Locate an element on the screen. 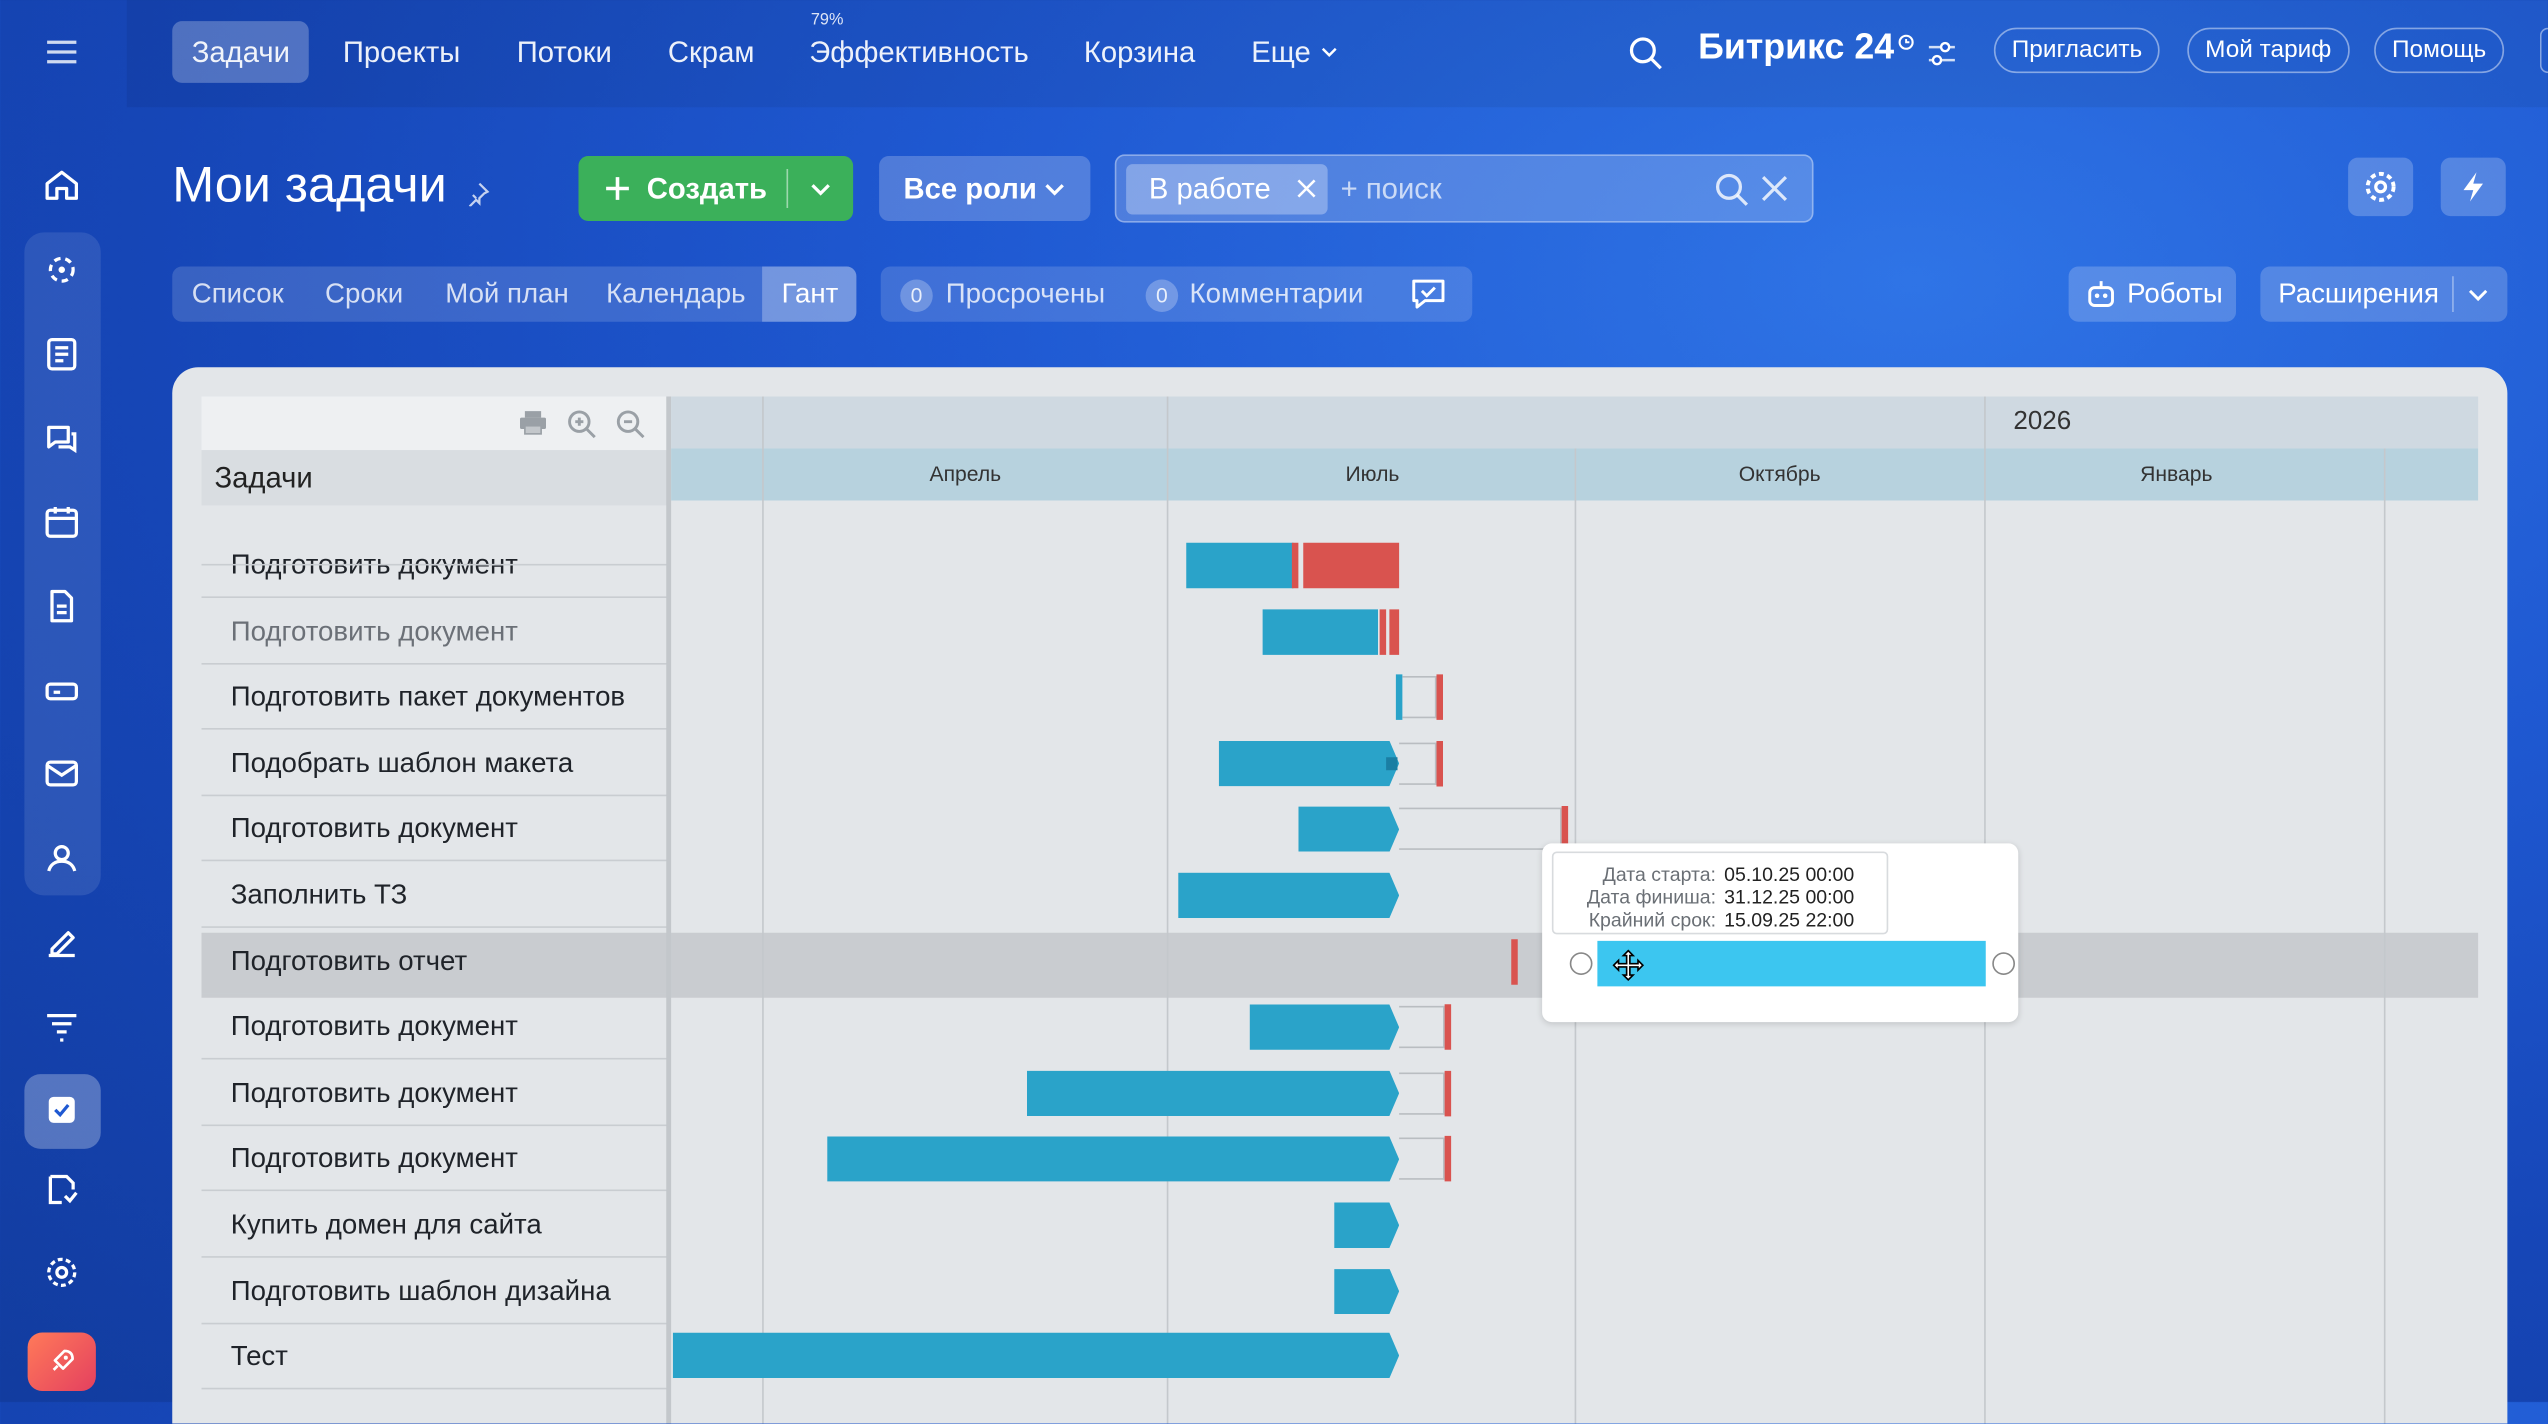 This screenshot has height=1424, width=2548. roles-dropdown: Все роли is located at coordinates (985, 188).